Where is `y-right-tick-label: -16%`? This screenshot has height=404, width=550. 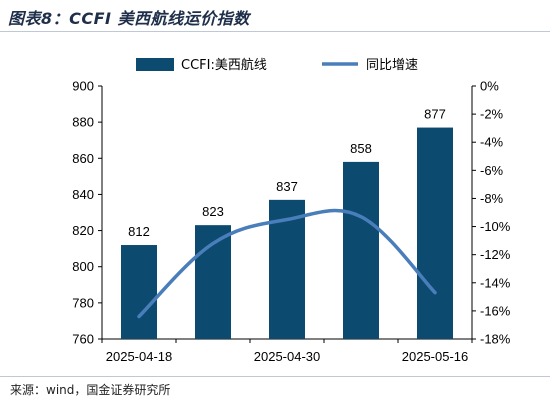 y-right-tick-label: -16% is located at coordinates (495, 310).